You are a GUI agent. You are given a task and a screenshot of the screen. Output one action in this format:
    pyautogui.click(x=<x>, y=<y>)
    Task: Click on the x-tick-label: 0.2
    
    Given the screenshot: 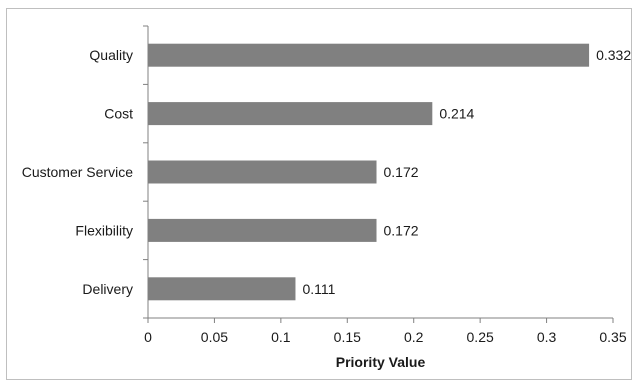 What is the action you would take?
    pyautogui.click(x=414, y=337)
    